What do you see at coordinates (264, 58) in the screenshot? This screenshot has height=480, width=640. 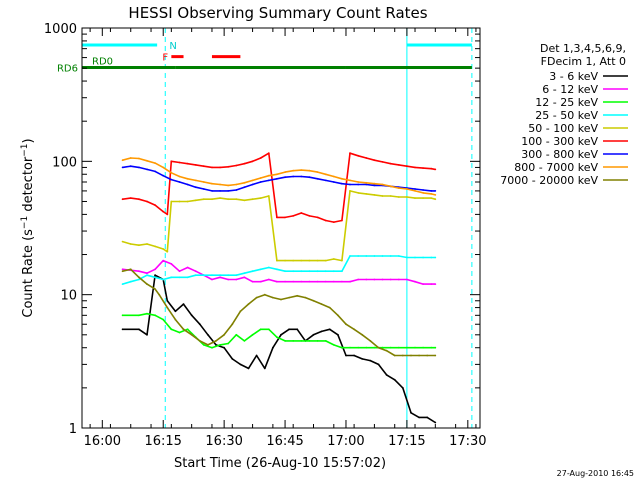 I see `state-bars: FN RD0 RD6` at bounding box center [264, 58].